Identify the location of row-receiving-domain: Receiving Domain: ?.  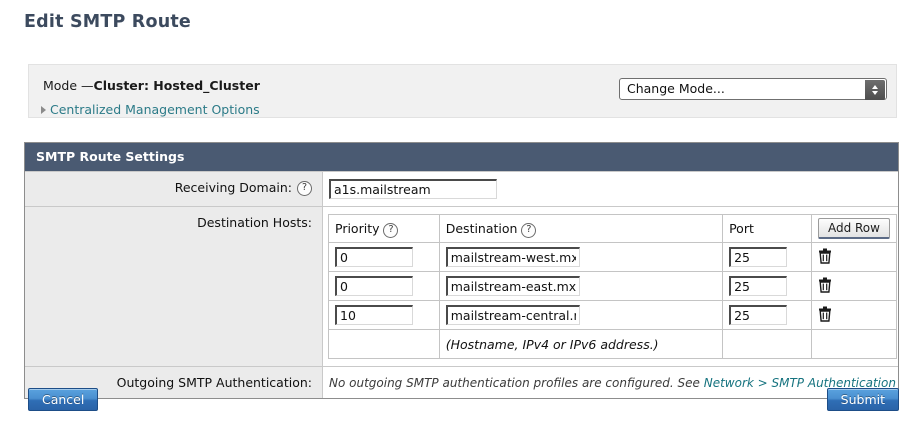
(461, 188).